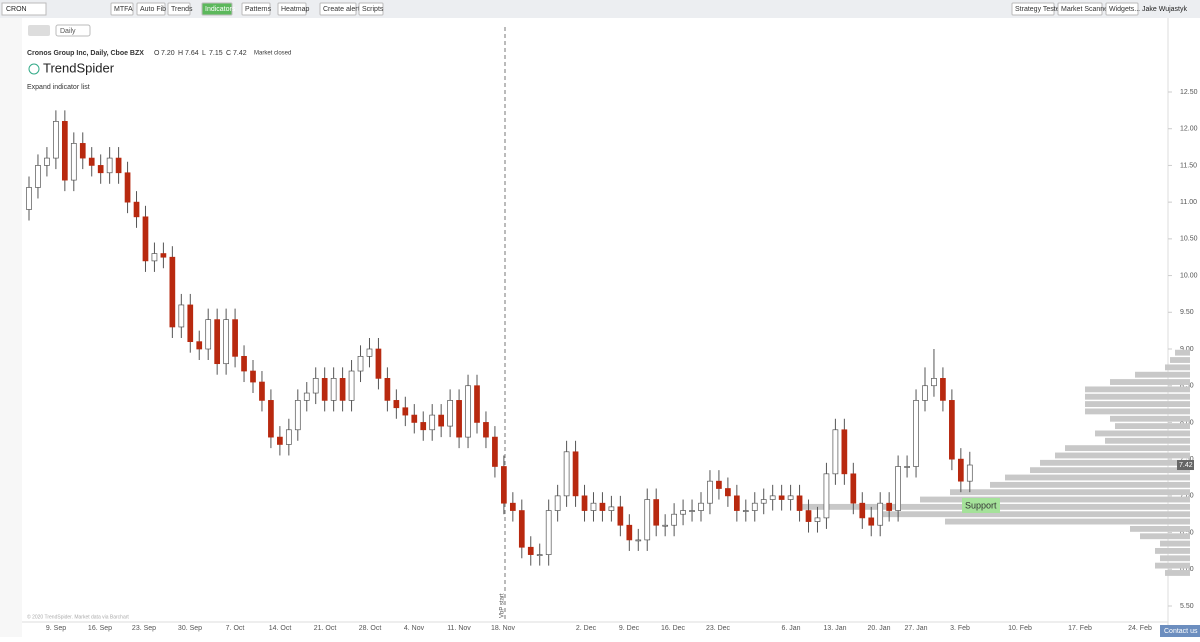 The width and height of the screenshot is (1200, 642). What do you see at coordinates (39, 30) in the screenshot?
I see `chart-type-button` at bounding box center [39, 30].